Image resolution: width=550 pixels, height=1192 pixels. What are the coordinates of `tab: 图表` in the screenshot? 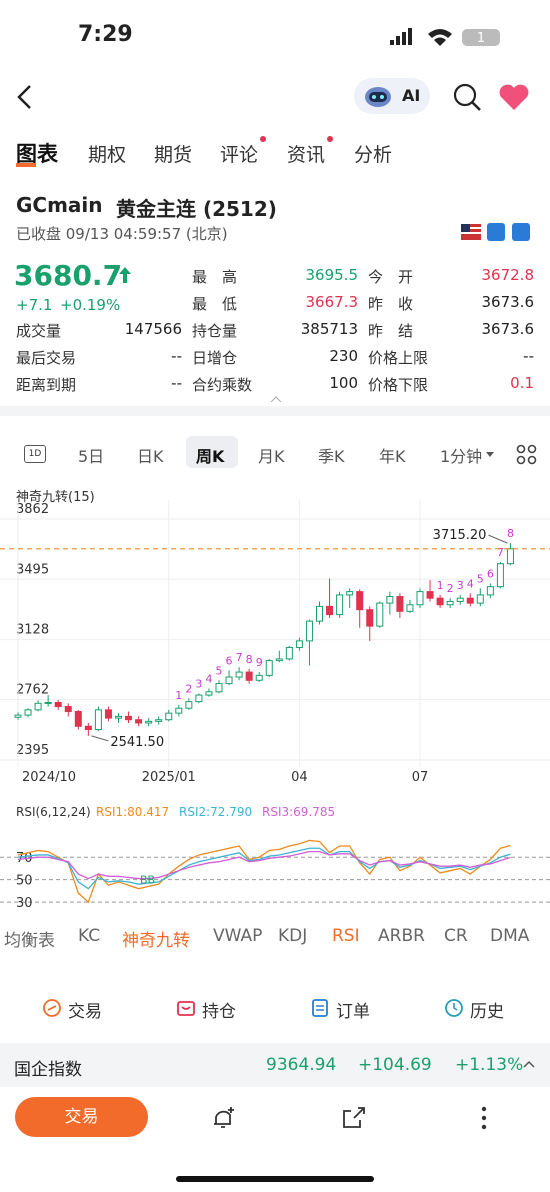 It's located at (37, 154).